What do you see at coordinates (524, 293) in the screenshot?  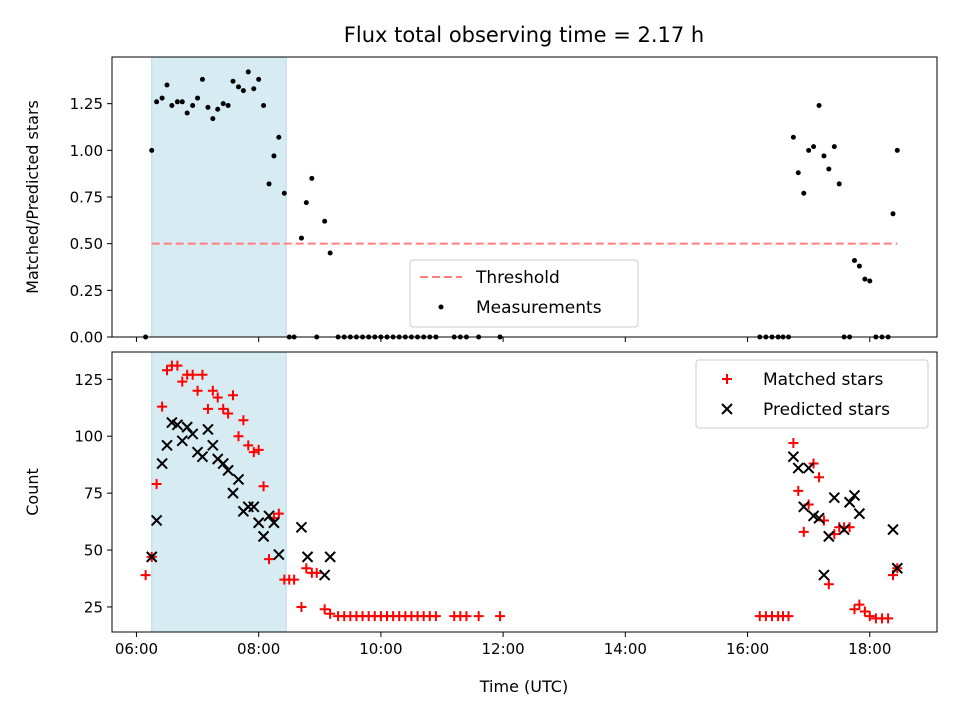 I see `legend-box-top` at bounding box center [524, 293].